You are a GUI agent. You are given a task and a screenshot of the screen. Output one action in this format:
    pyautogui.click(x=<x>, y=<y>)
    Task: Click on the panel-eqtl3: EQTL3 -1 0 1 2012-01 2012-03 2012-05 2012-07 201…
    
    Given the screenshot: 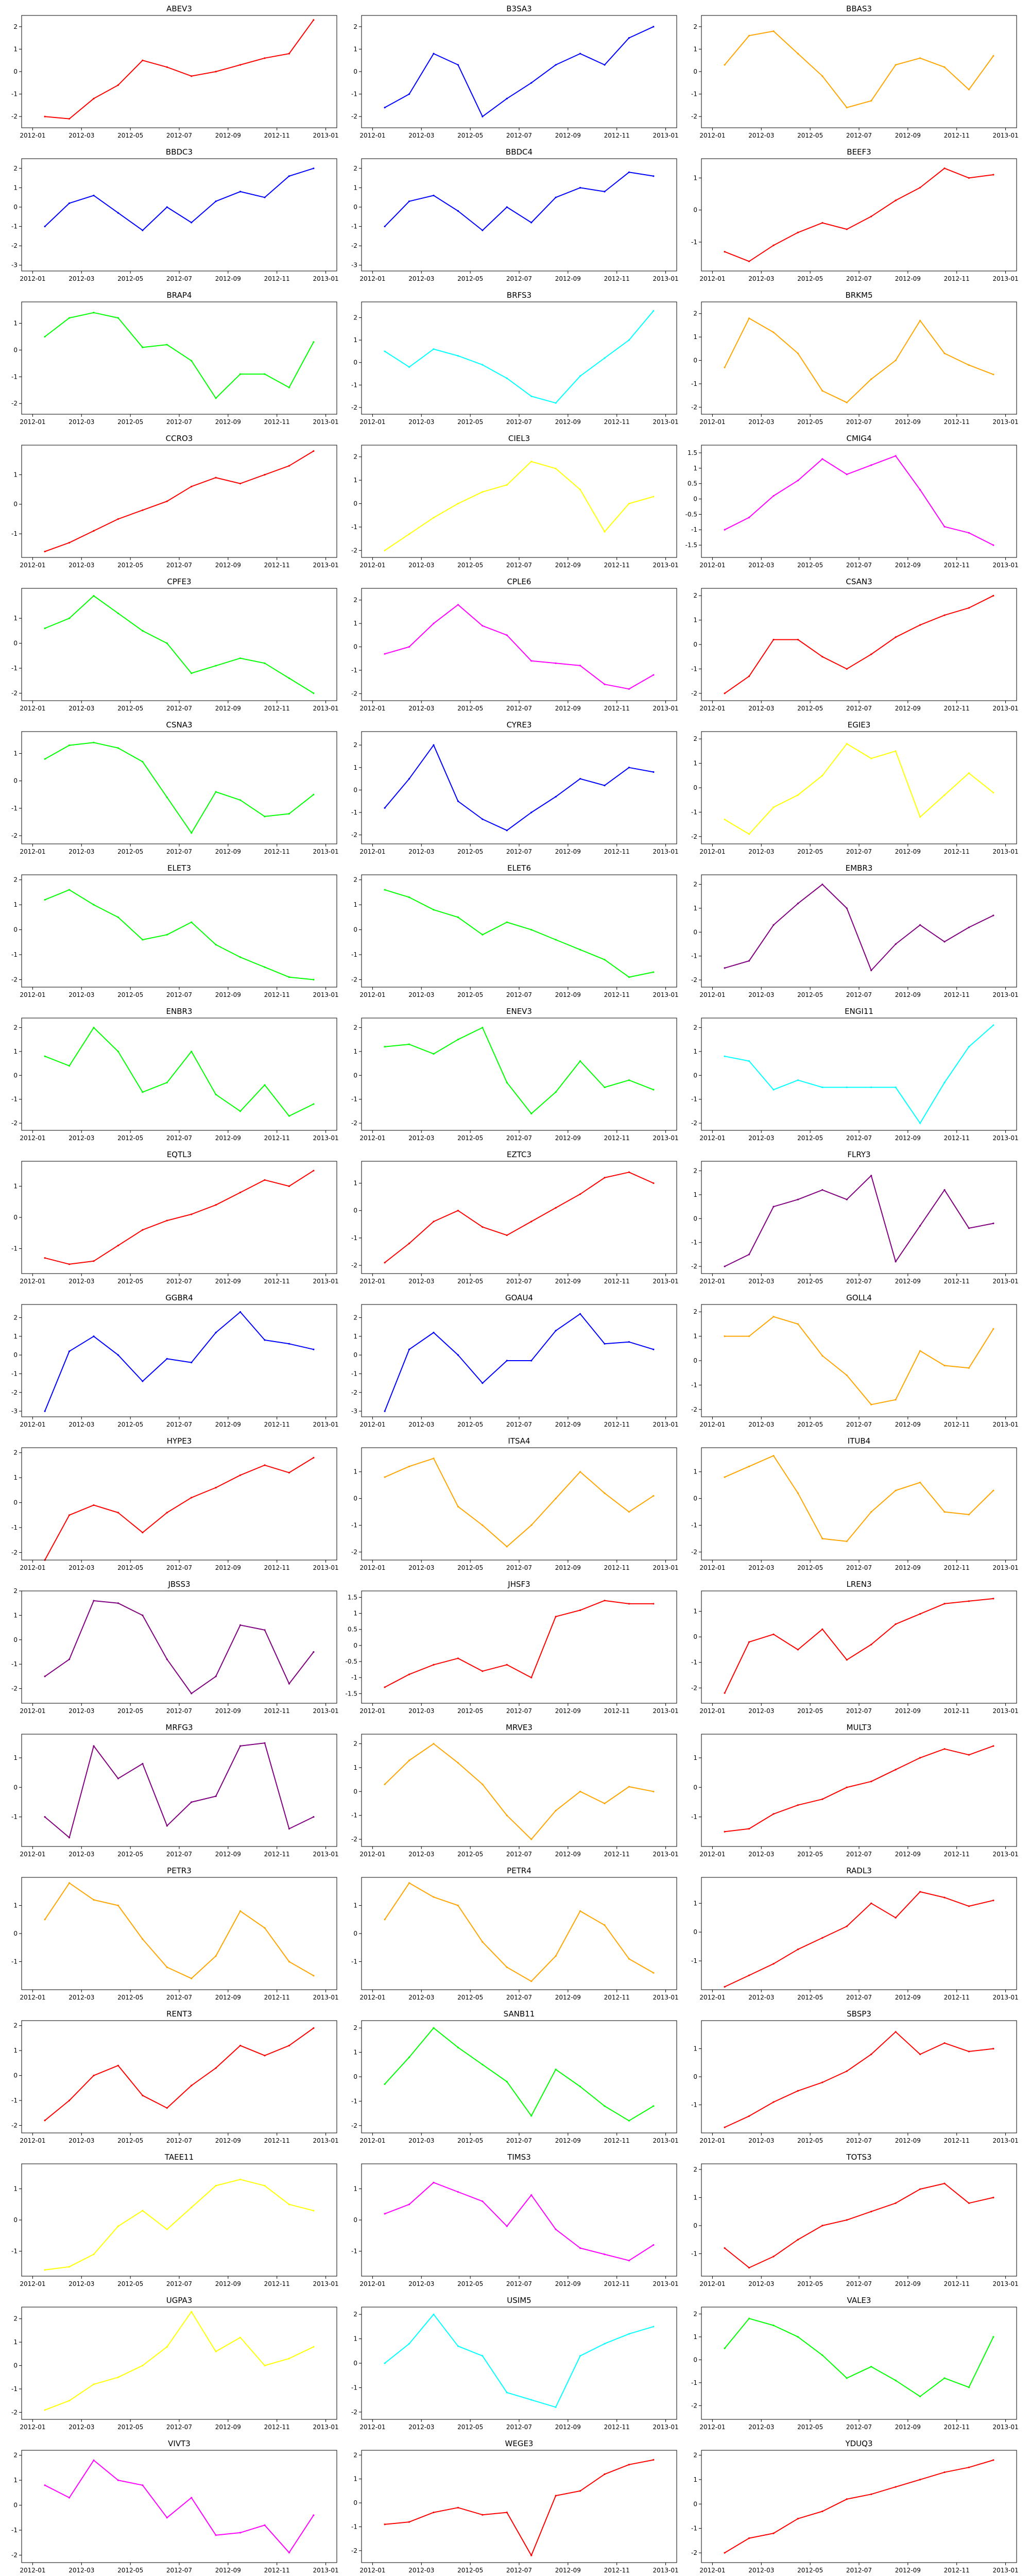 What is the action you would take?
    pyautogui.click(x=175, y=1217)
    